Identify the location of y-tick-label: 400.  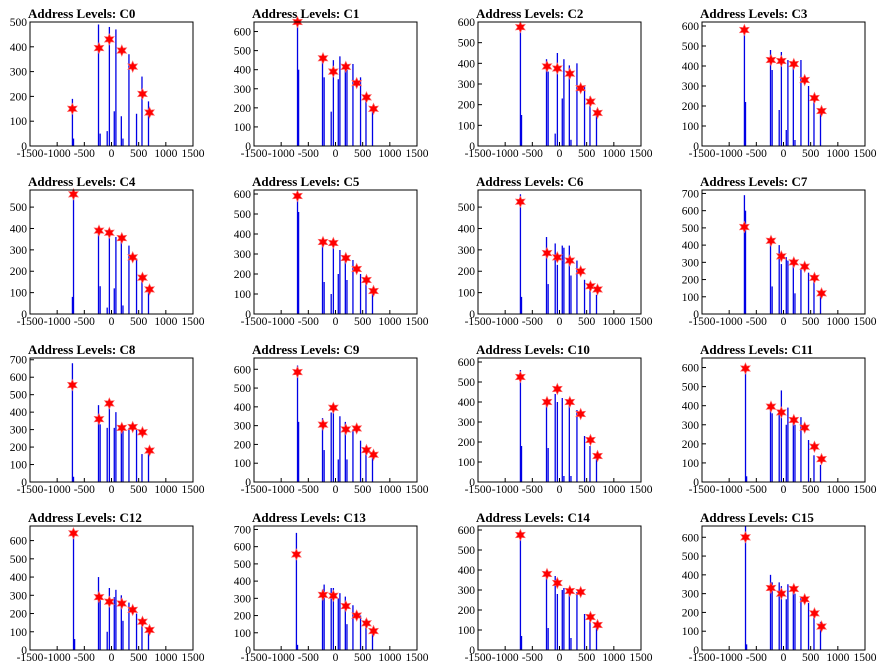
(243, 235).